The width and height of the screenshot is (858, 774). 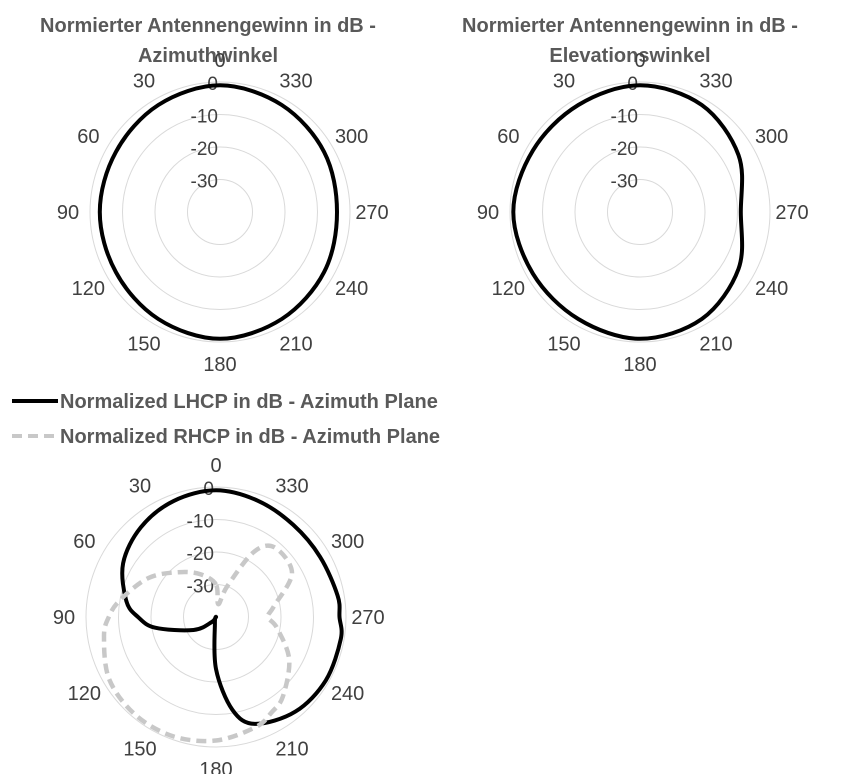 I want to click on legend-label: Normalized RHCP in dB - Azimuth Plane, so click(x=250, y=437).